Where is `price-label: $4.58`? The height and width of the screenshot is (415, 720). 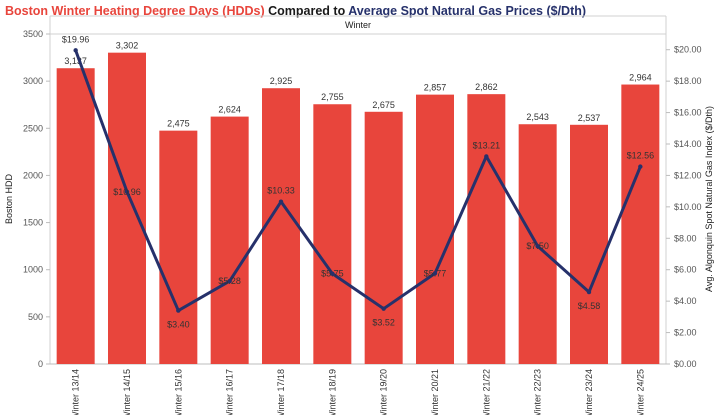
price-label: $4.58 is located at coordinates (589, 306).